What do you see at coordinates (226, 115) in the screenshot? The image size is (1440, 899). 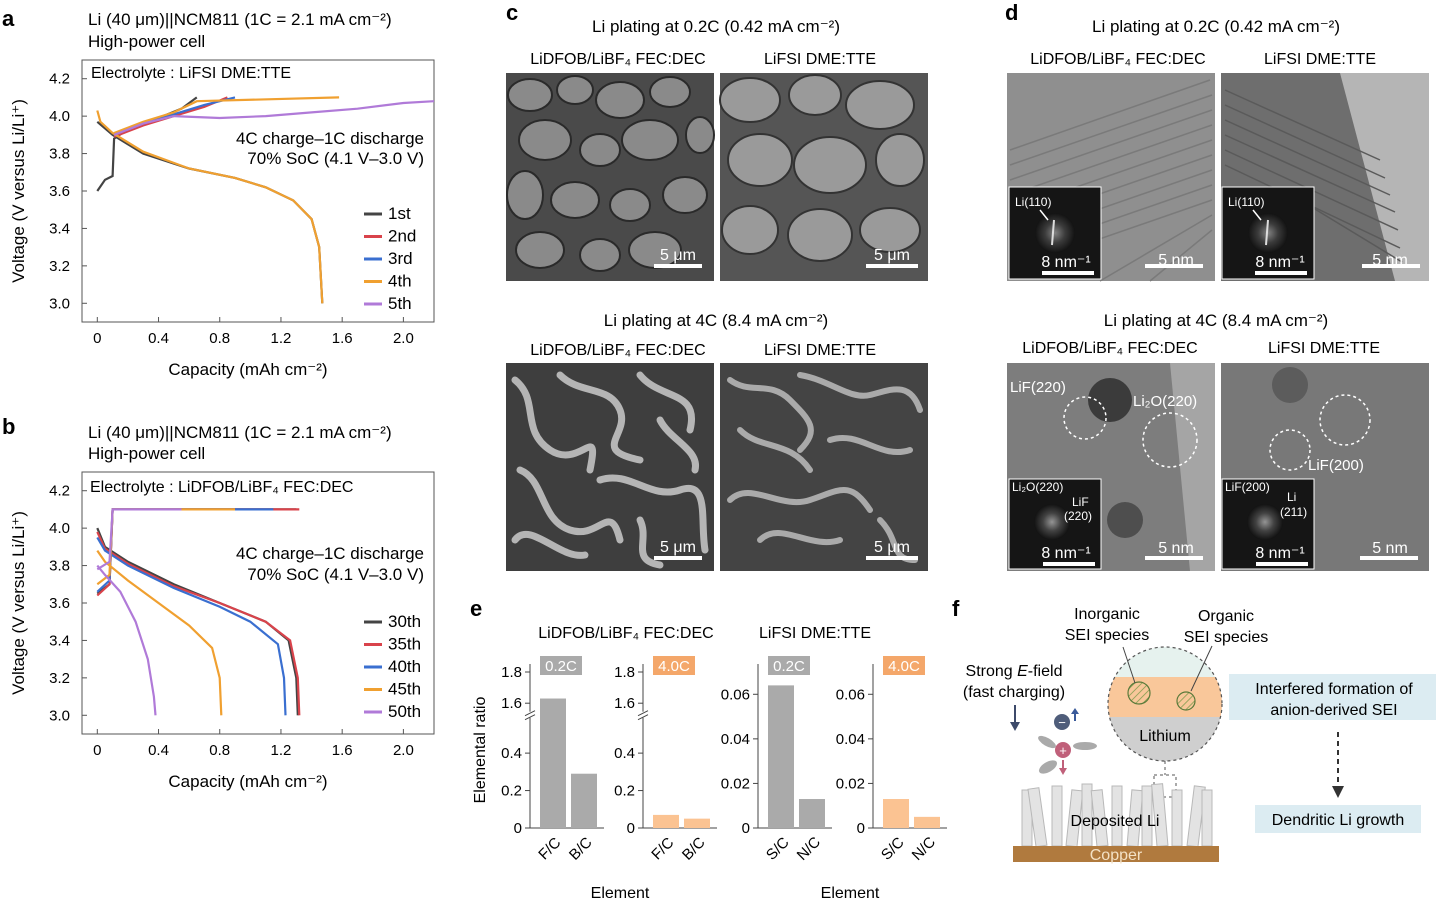 I see `series-a-3-charge` at bounding box center [226, 115].